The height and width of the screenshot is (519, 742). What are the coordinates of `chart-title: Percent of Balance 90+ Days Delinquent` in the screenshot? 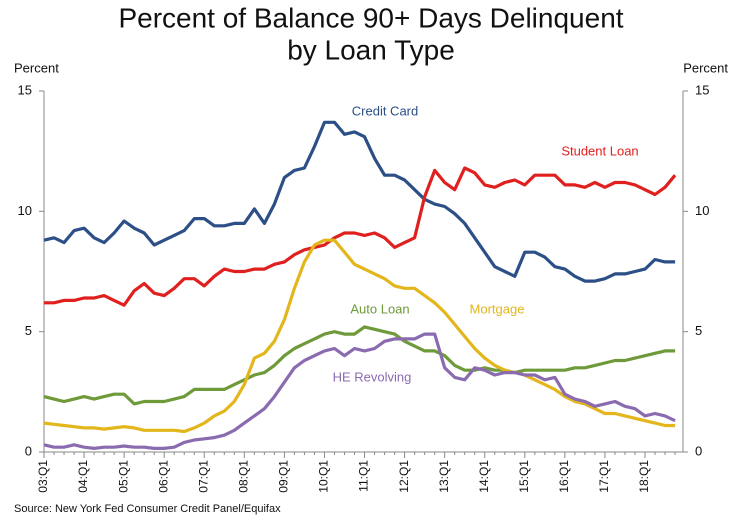 It's located at (370, 17).